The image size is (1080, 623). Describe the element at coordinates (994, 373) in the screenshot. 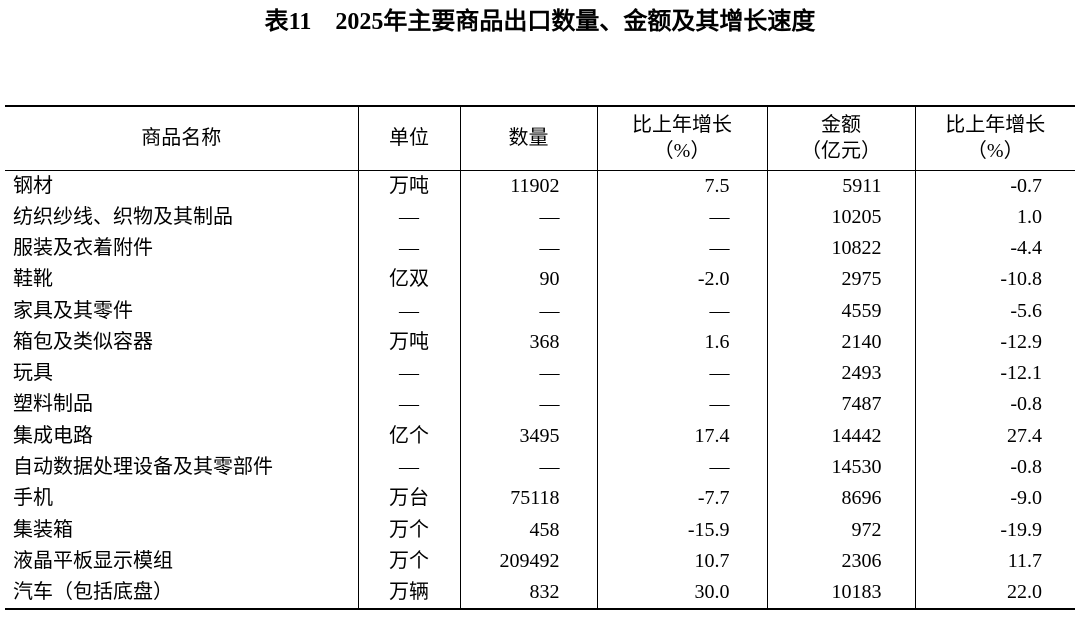

I see `table-cell: -12.1` at that location.